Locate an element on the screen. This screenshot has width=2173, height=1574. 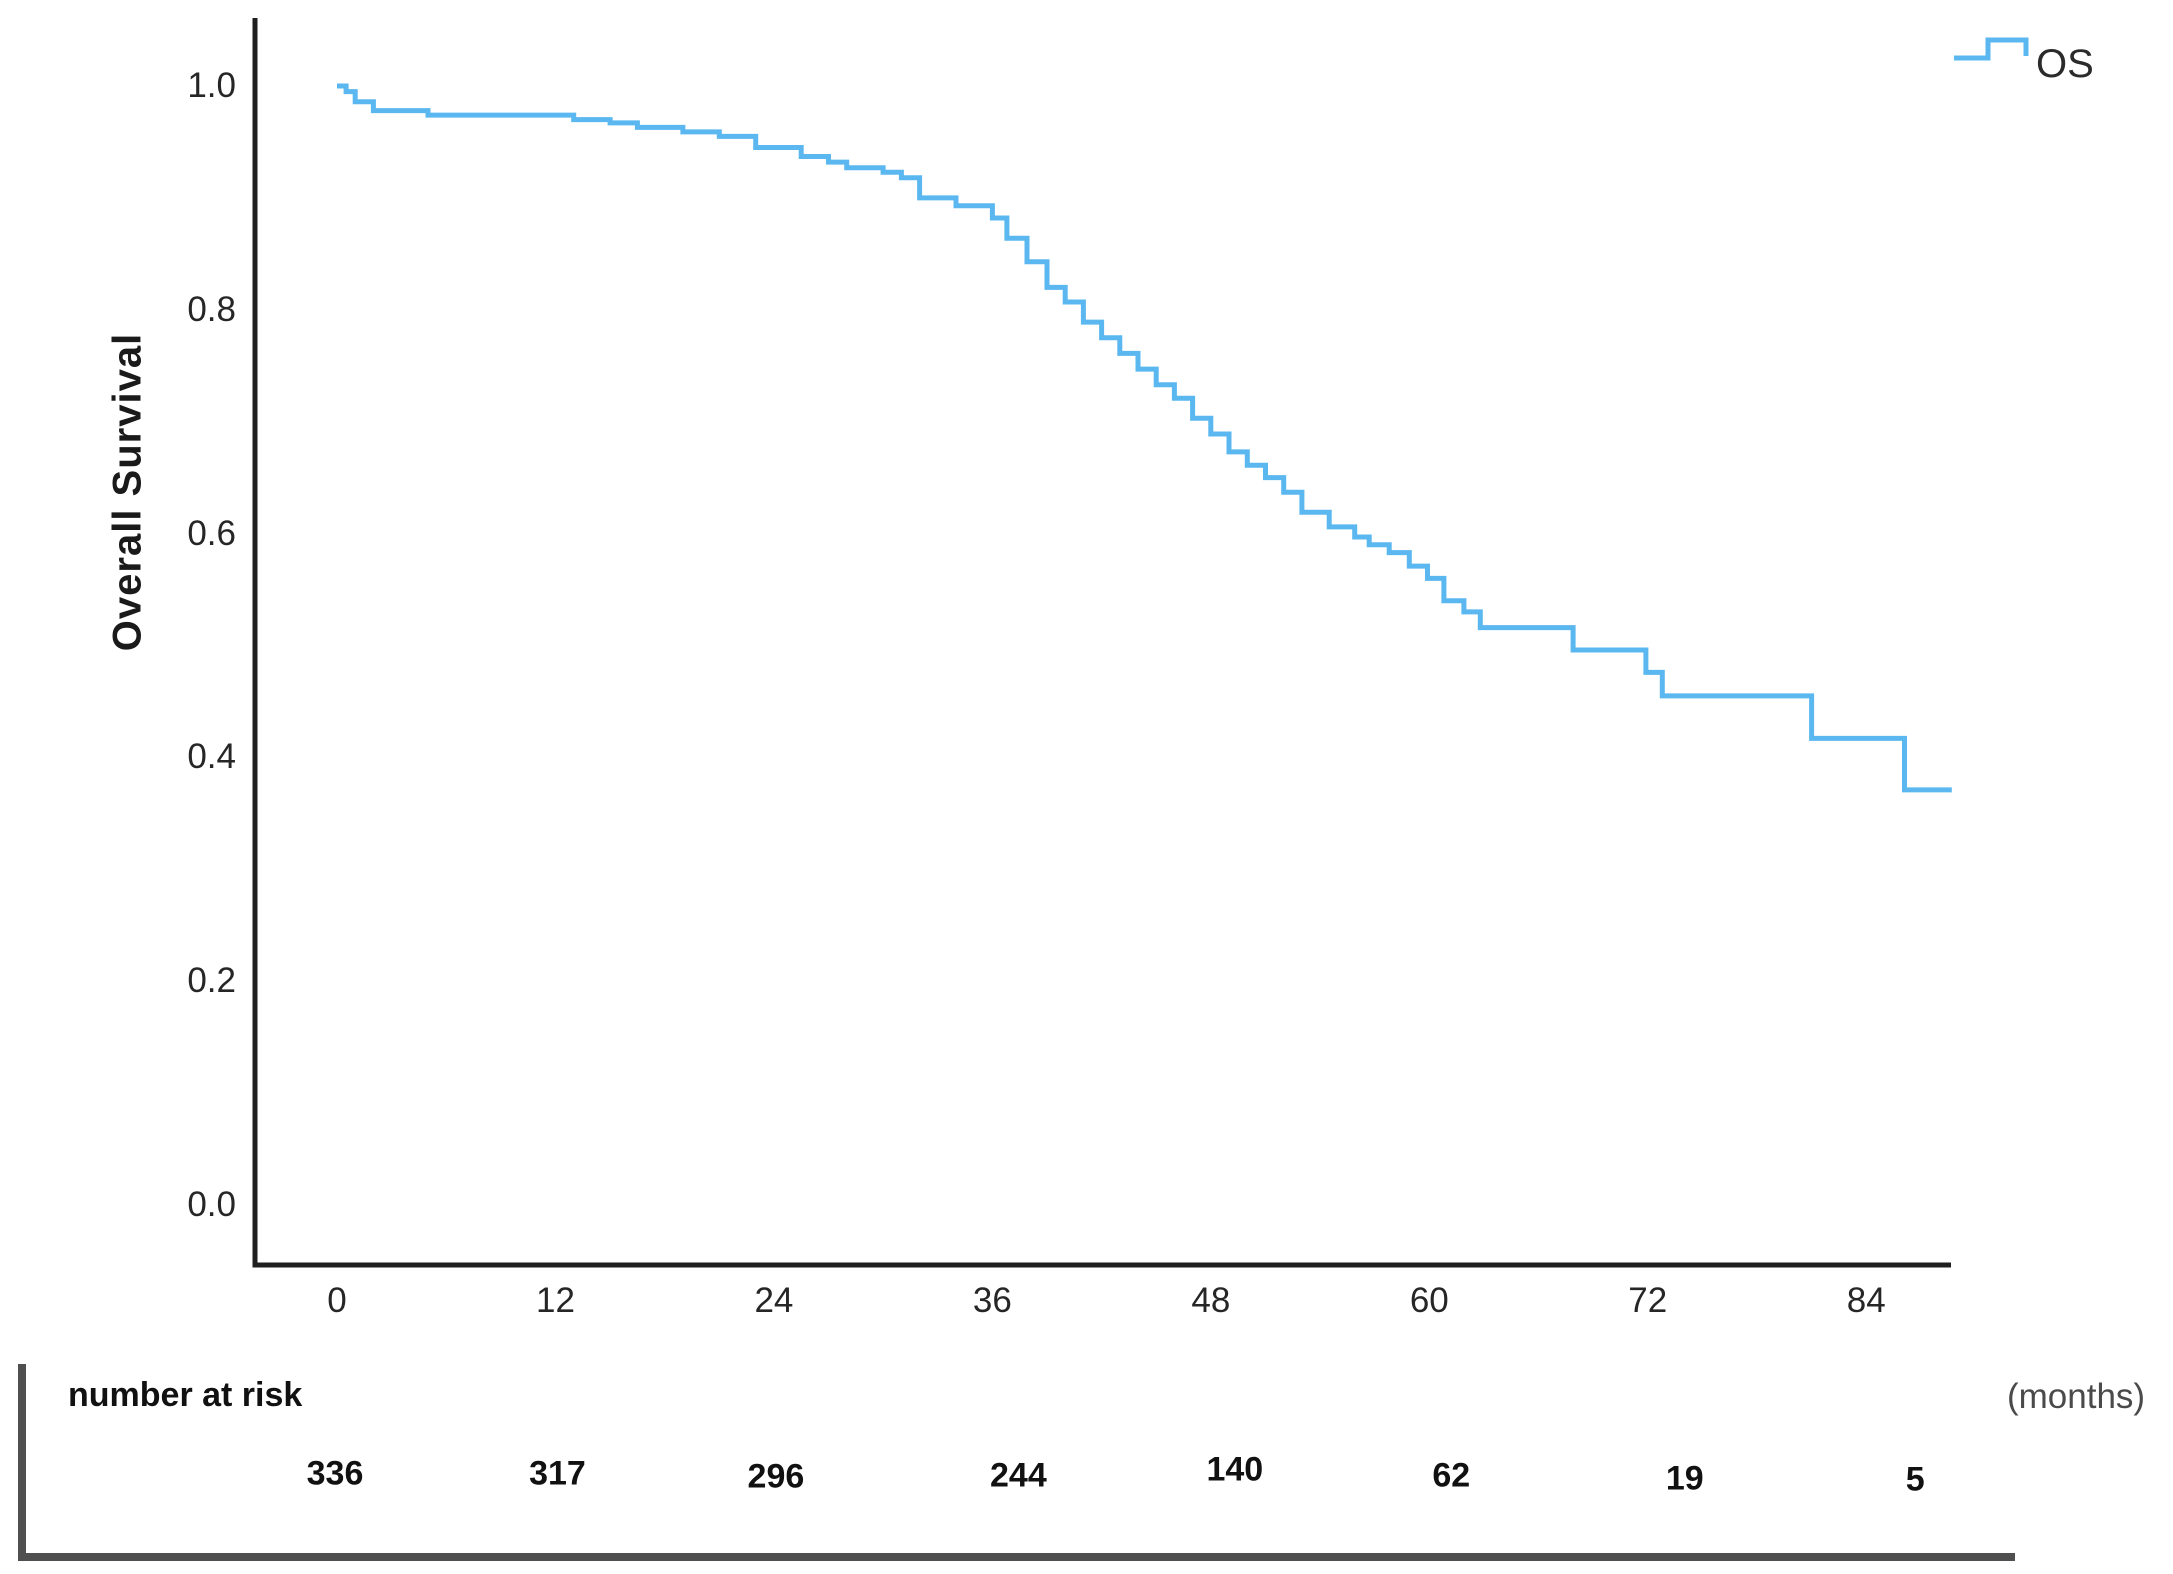
risk-count: 5 is located at coordinates (1915, 1479).